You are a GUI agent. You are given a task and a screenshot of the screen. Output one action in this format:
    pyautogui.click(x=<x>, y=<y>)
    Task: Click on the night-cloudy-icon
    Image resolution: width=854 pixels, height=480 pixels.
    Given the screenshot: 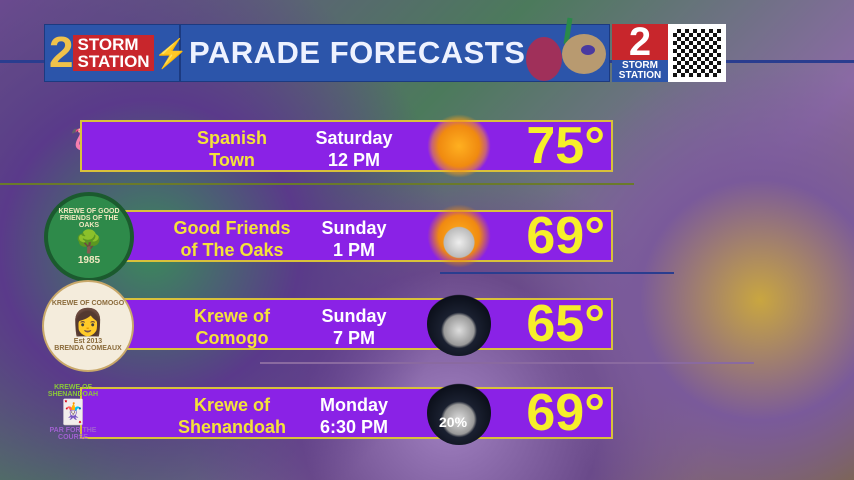 What is the action you would take?
    pyautogui.click(x=459, y=324)
    